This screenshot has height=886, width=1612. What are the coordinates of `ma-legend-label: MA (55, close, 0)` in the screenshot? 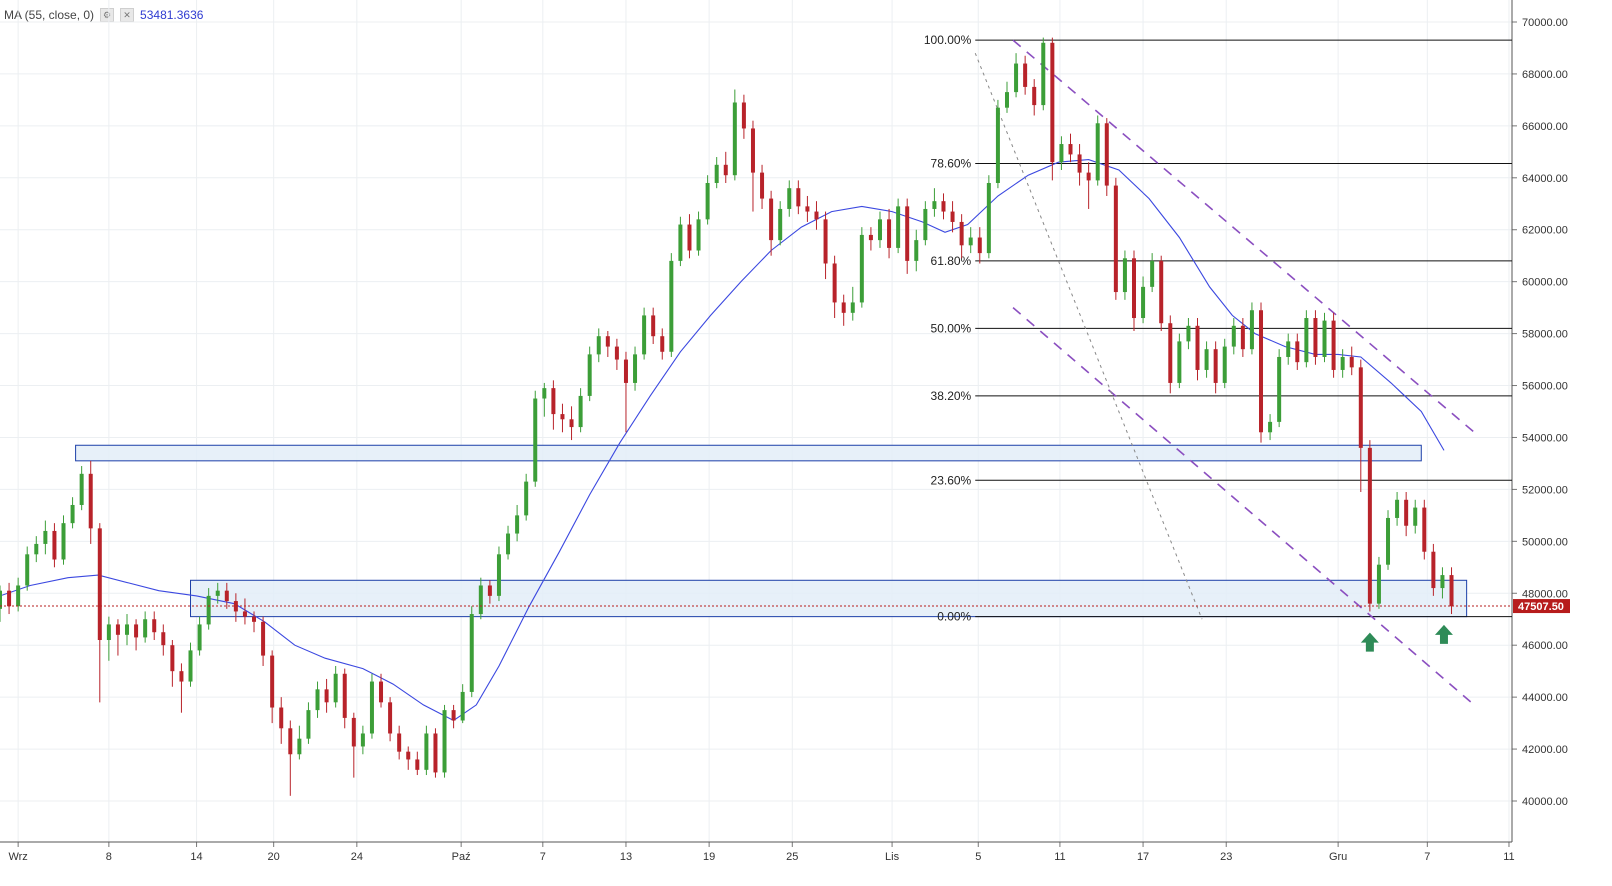 It's located at (49, 15).